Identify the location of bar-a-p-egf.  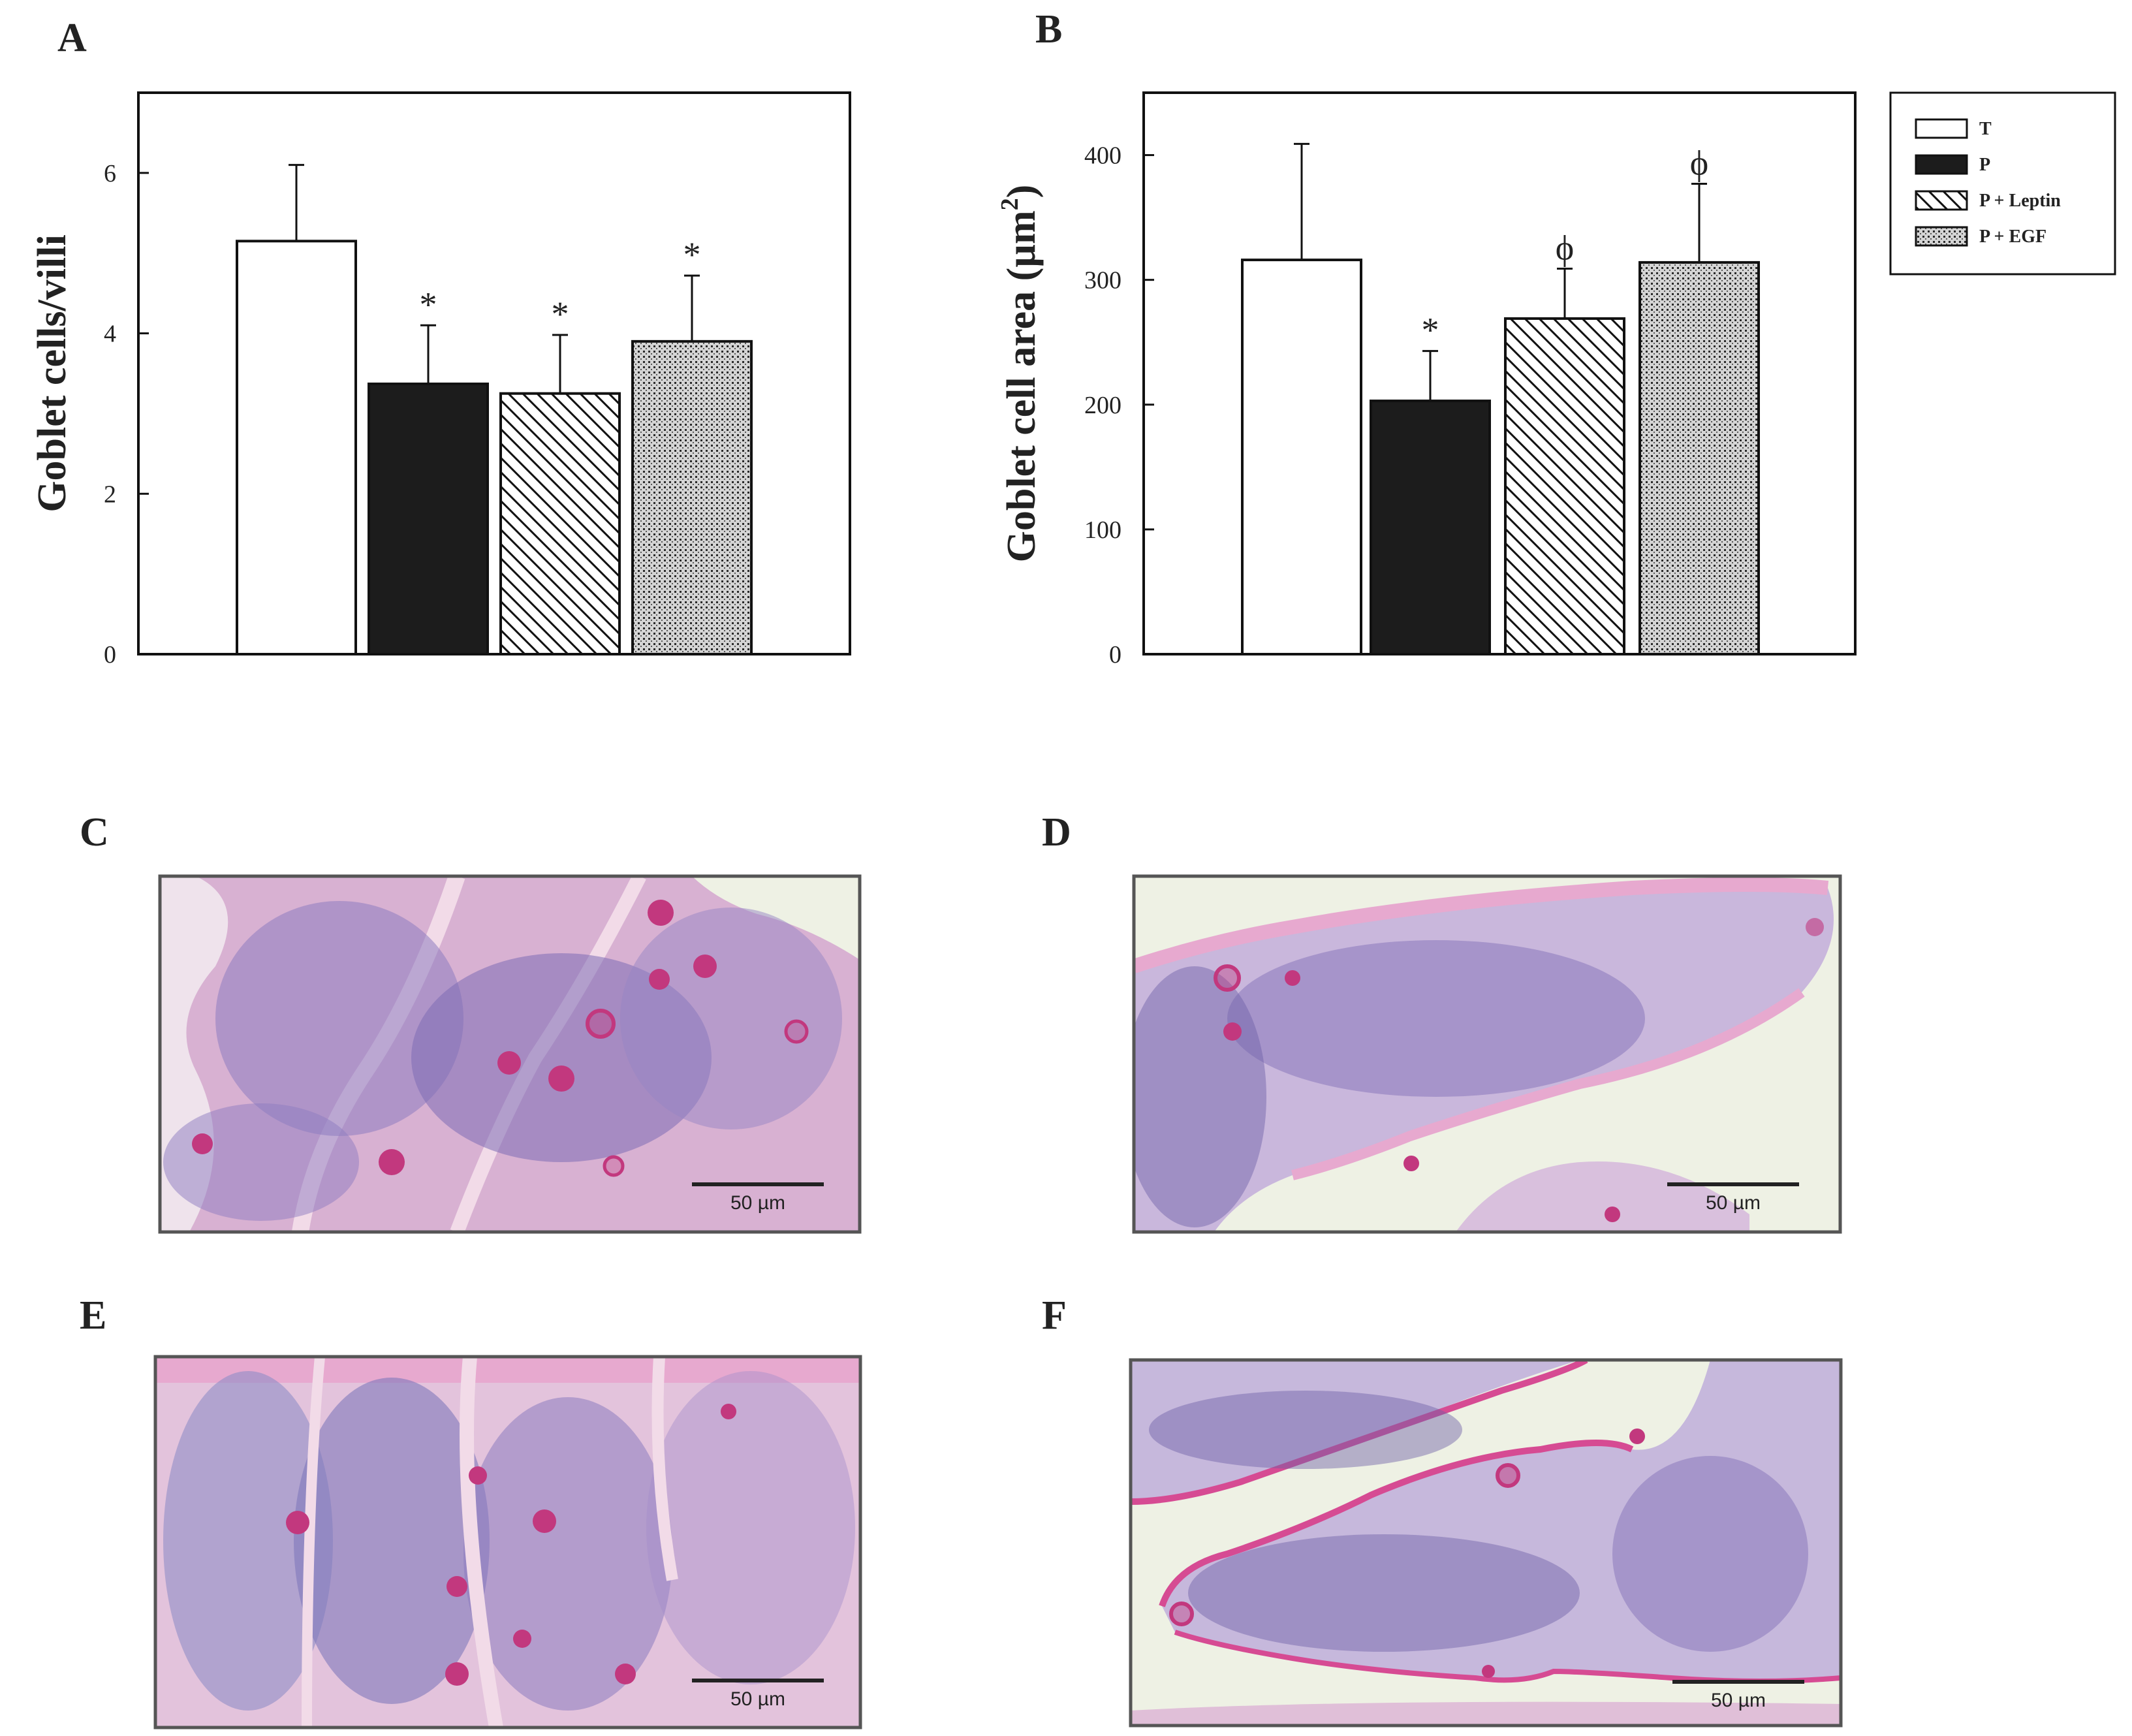
(692, 497).